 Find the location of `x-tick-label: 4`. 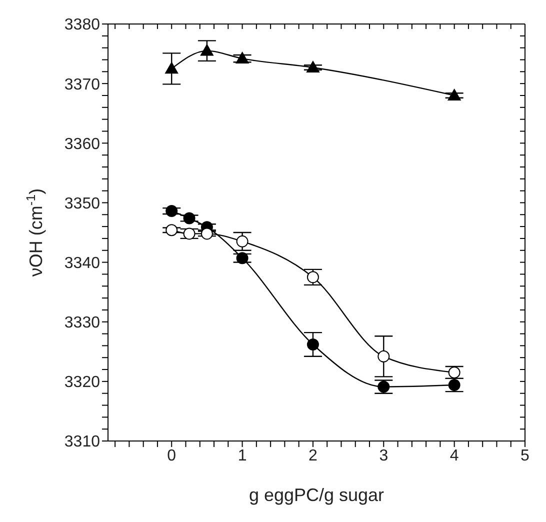

x-tick-label: 4 is located at coordinates (454, 455).